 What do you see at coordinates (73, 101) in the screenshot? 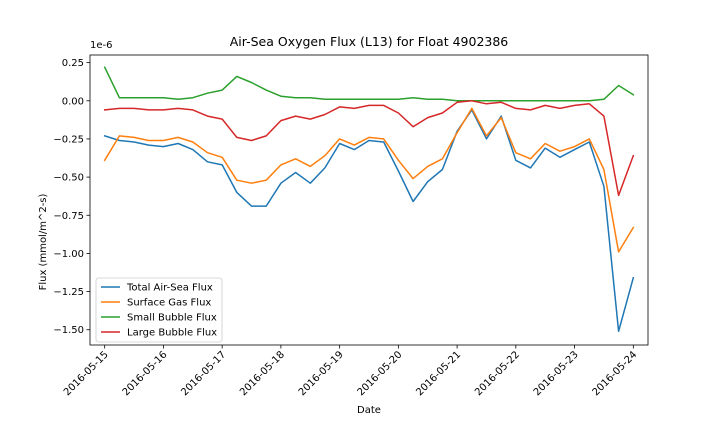
I see `y-tick-label: 0.00` at bounding box center [73, 101].